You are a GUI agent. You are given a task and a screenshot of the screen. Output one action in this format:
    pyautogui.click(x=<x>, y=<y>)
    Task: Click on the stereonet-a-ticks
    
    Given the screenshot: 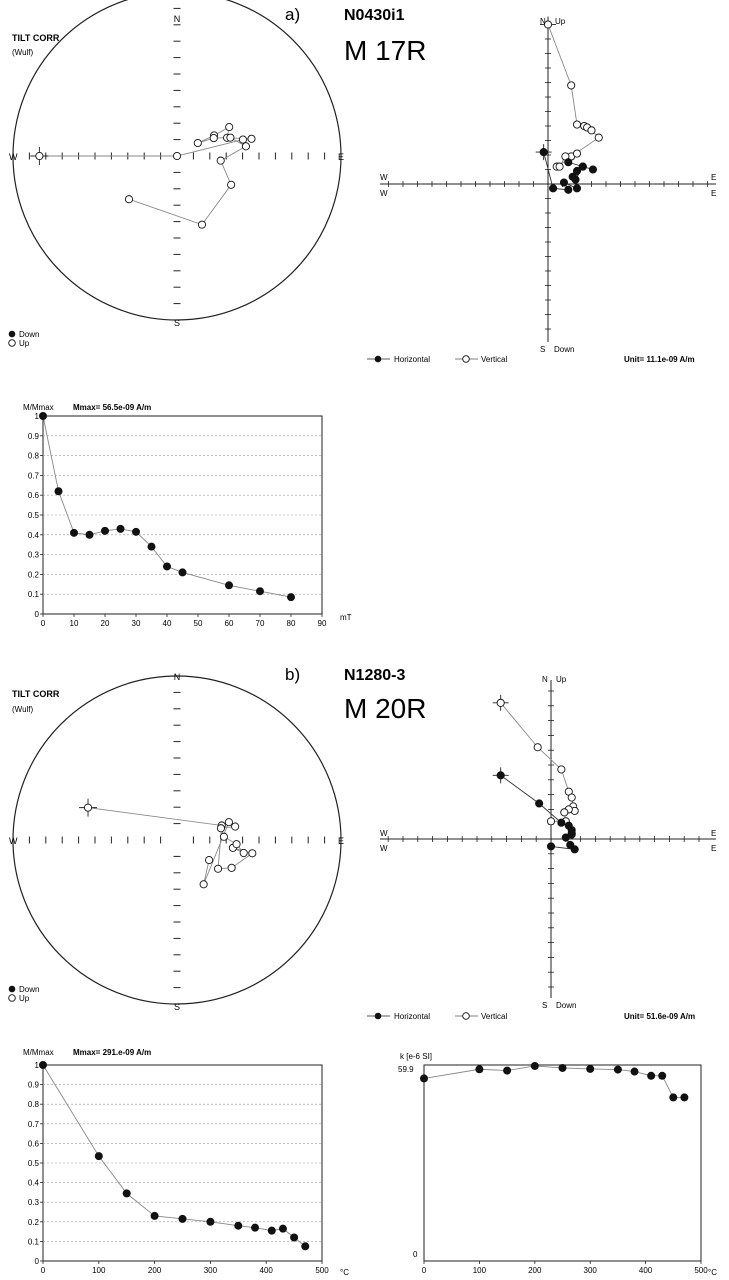 What is the action you would take?
    pyautogui.click(x=177, y=156)
    